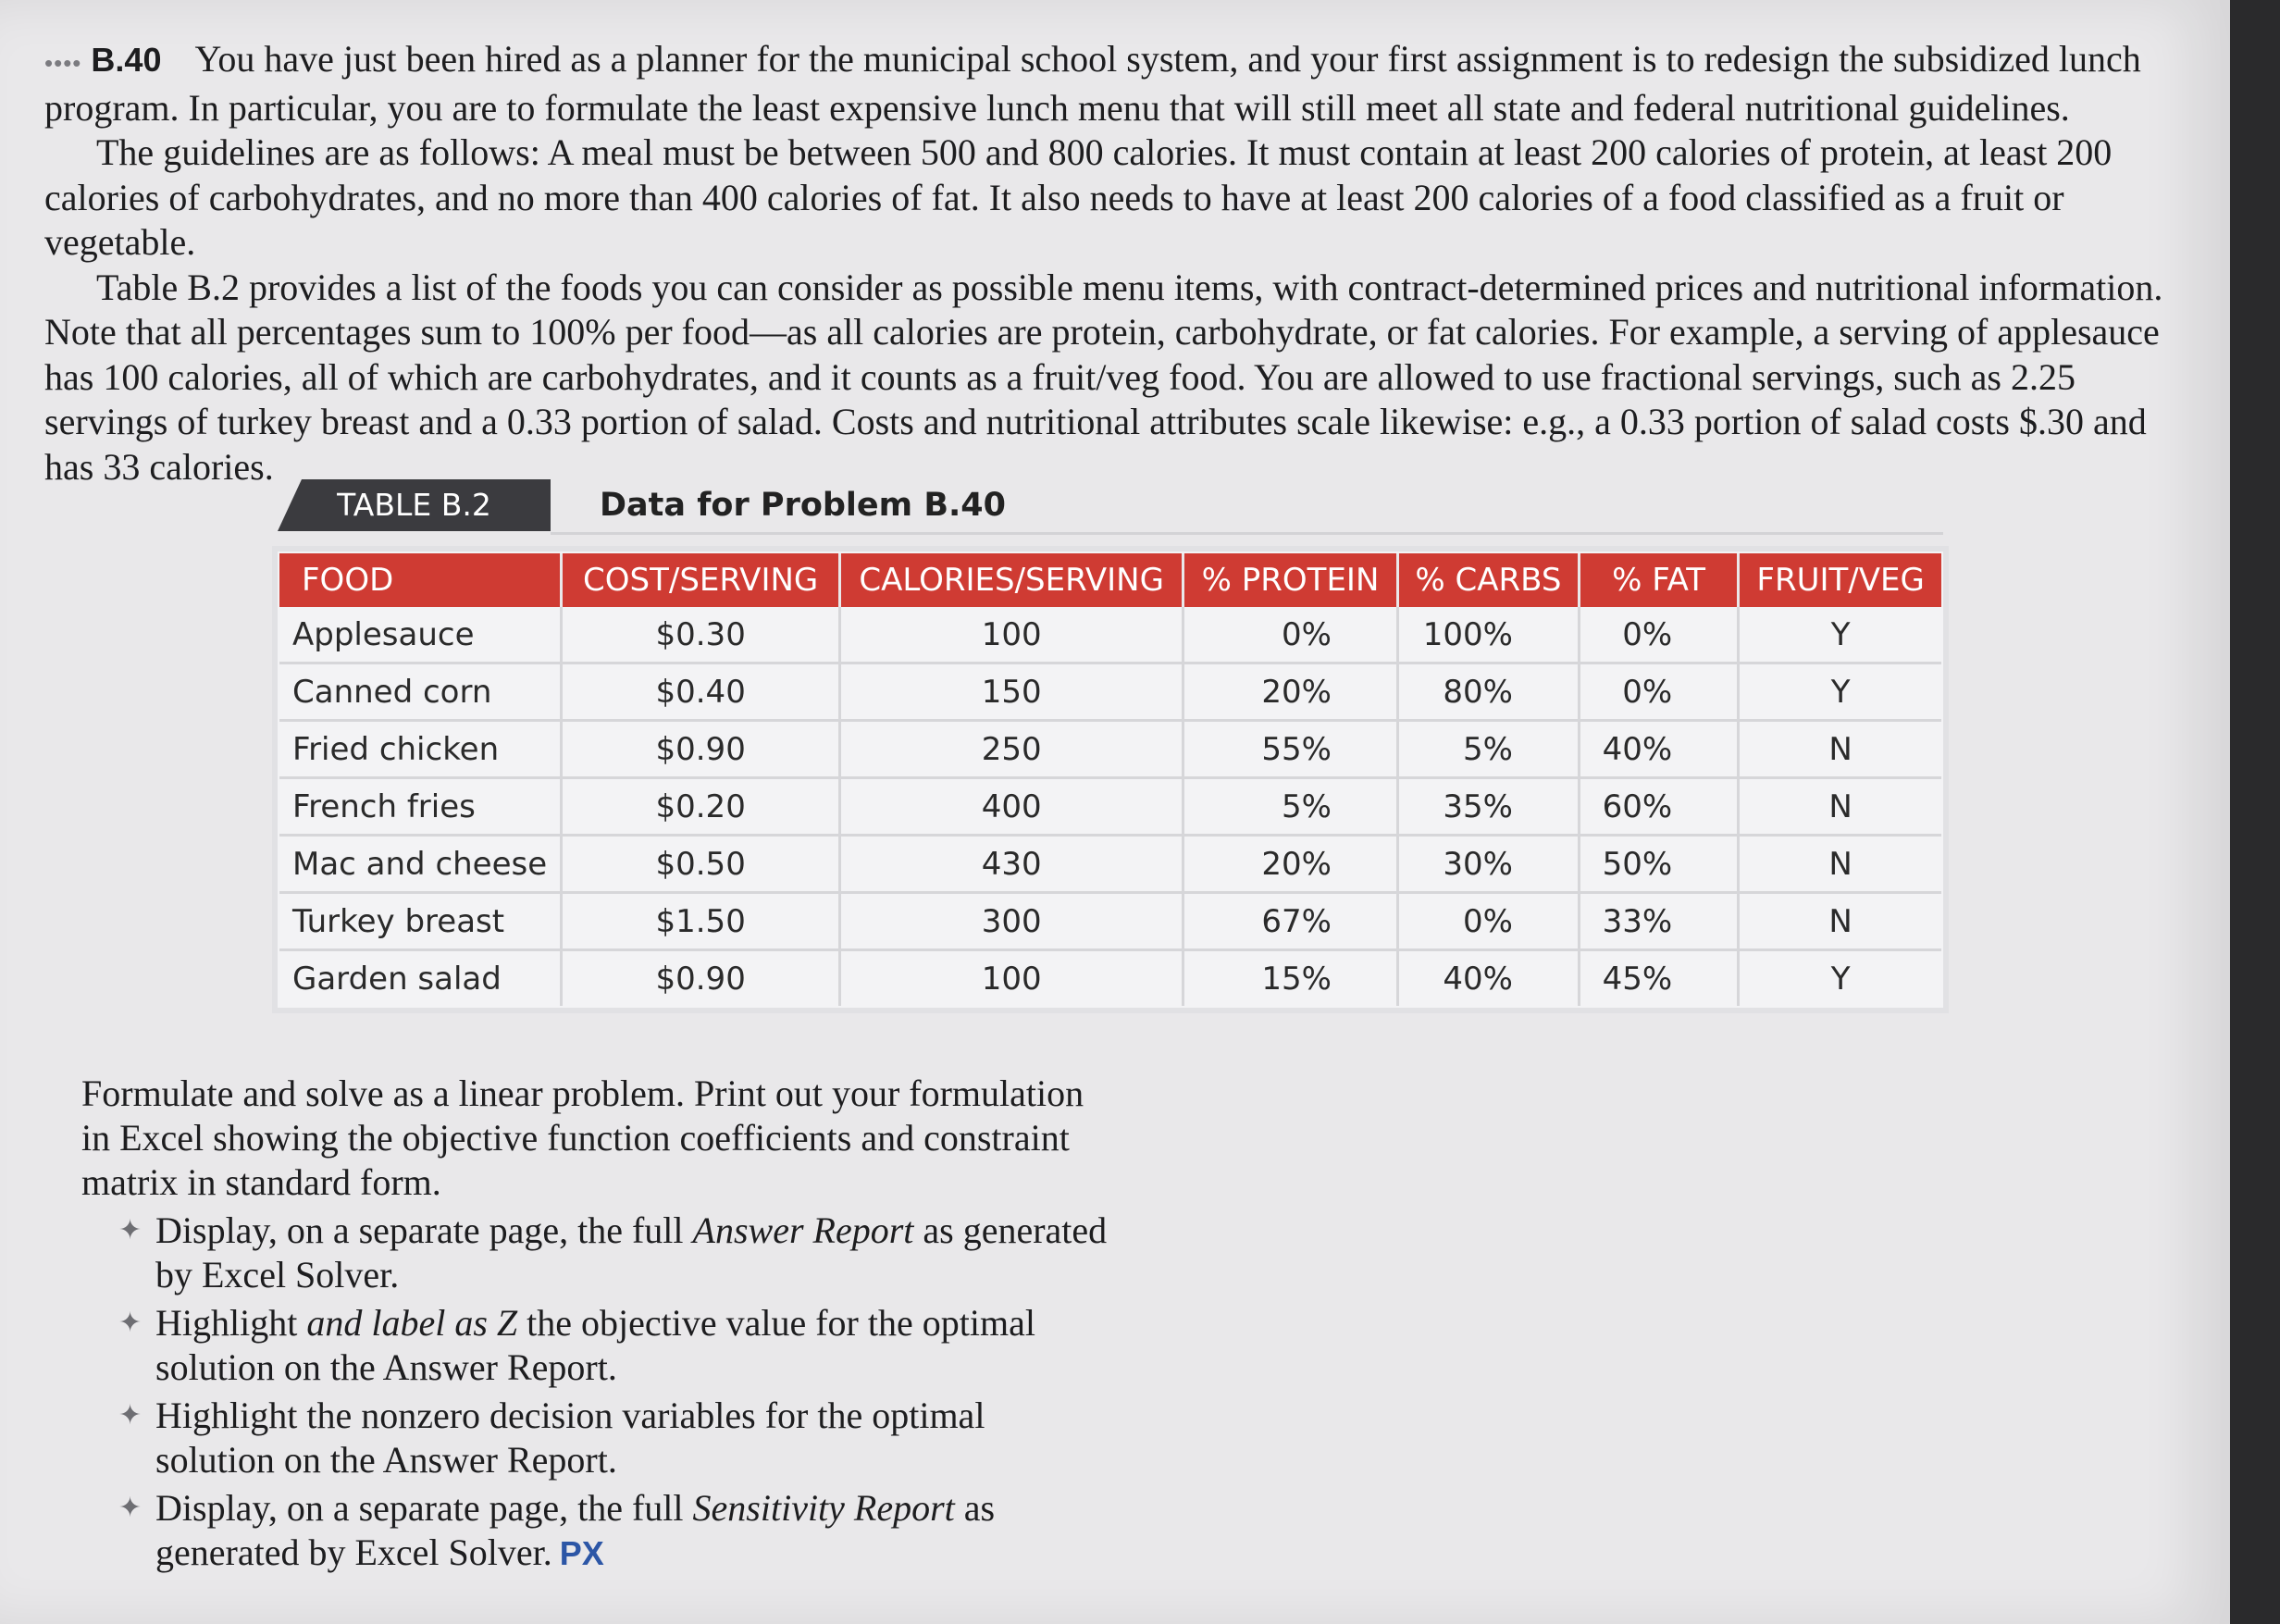 The width and height of the screenshot is (2280, 1624). I want to click on cell-food: Fried chicken, so click(421, 749).